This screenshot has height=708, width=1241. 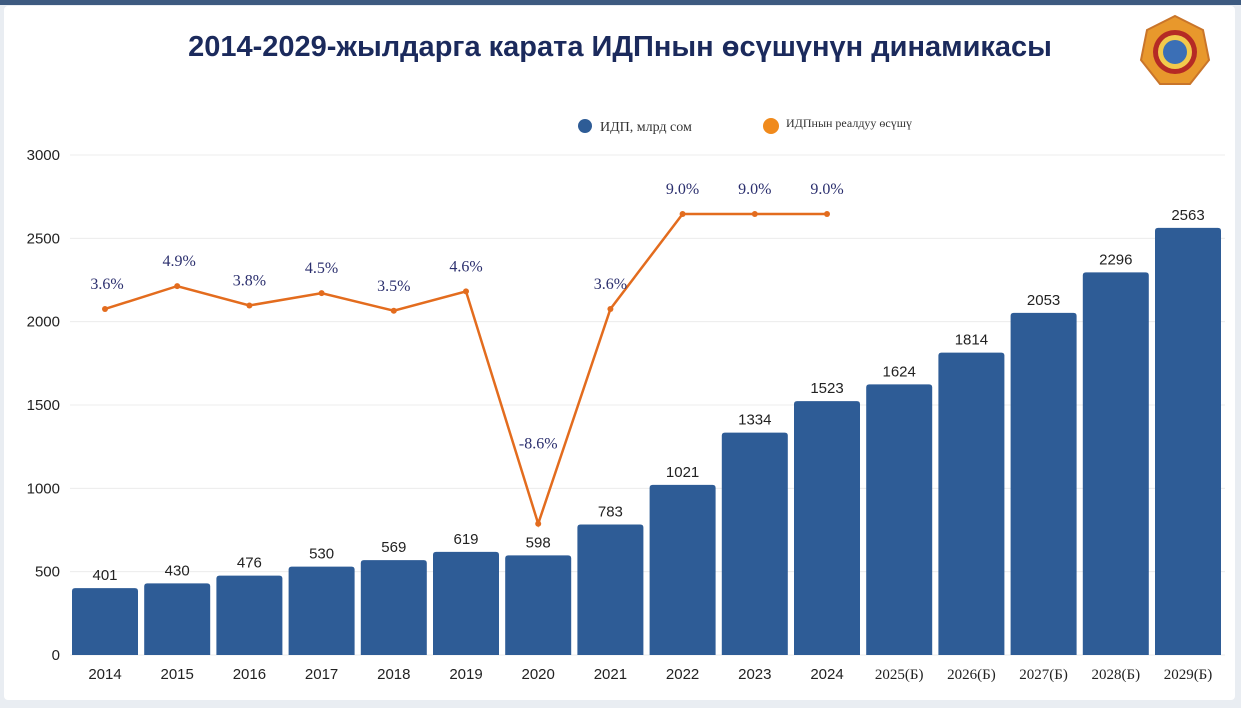 What do you see at coordinates (849, 123) in the screenshot?
I see `legend-label-growth: ИДПнын реалдуу өсүшү` at bounding box center [849, 123].